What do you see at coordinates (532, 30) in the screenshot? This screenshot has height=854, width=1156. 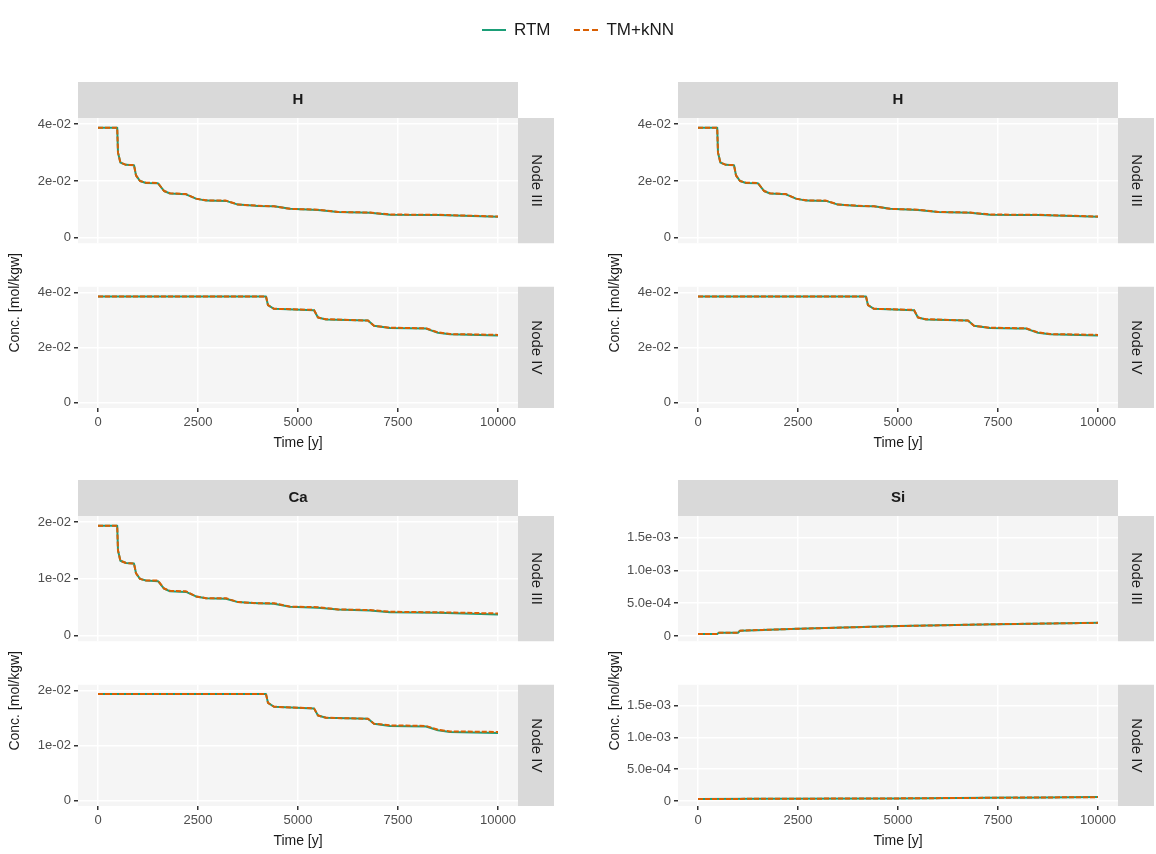 I see `legend-label: RTM` at bounding box center [532, 30].